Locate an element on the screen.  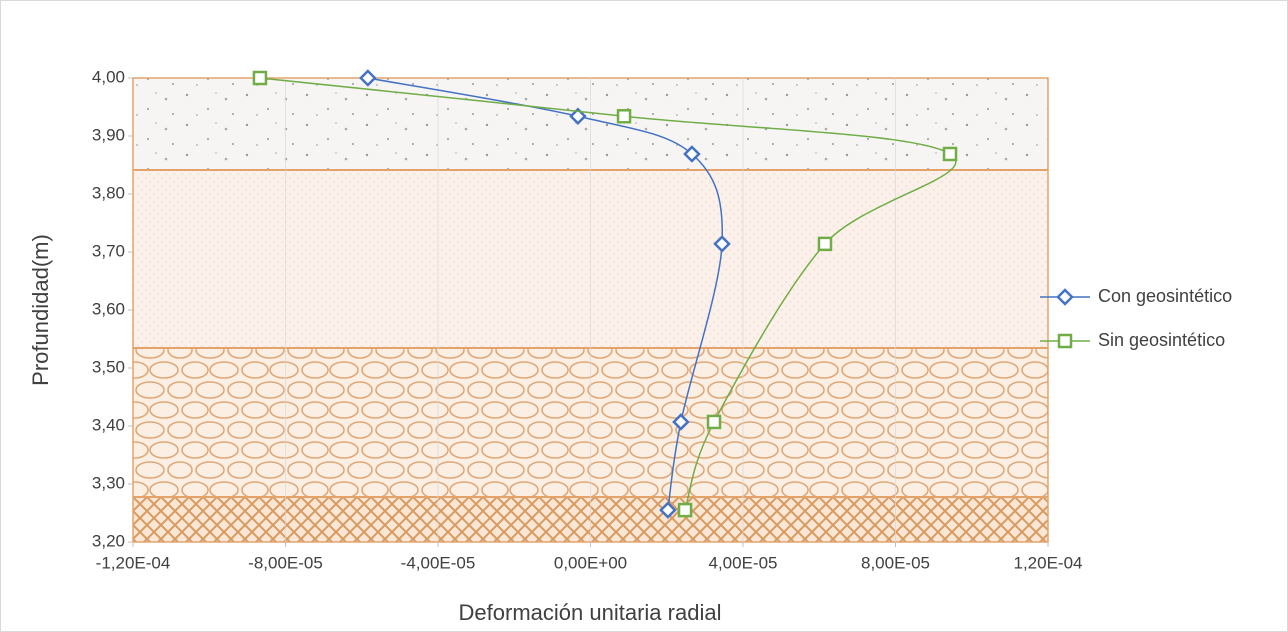
x-tick-label: 0,00E+00 is located at coordinates (590, 562).